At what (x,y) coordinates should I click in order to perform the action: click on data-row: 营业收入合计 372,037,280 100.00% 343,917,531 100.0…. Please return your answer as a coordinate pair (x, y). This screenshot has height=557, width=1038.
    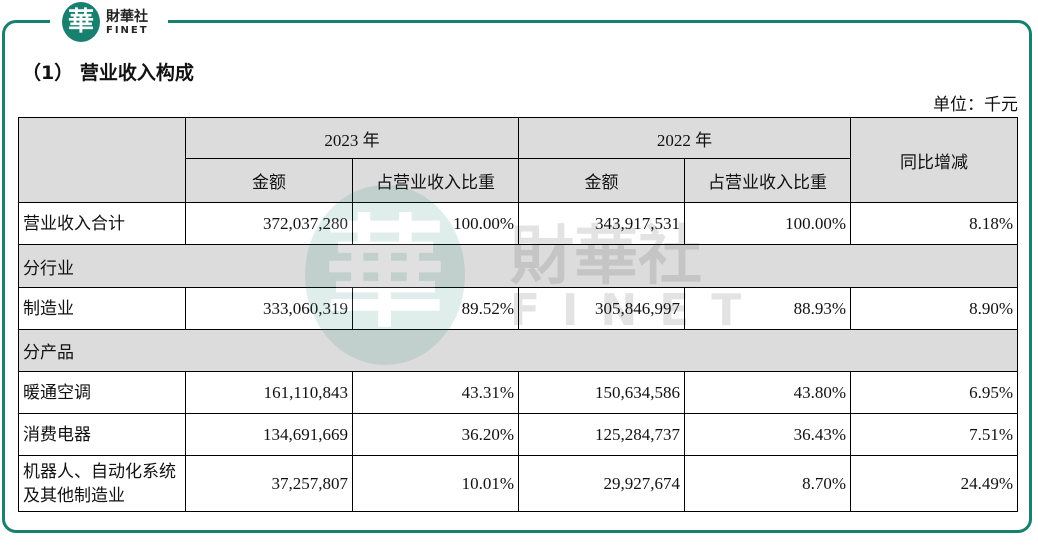
    Looking at the image, I should click on (518, 223).